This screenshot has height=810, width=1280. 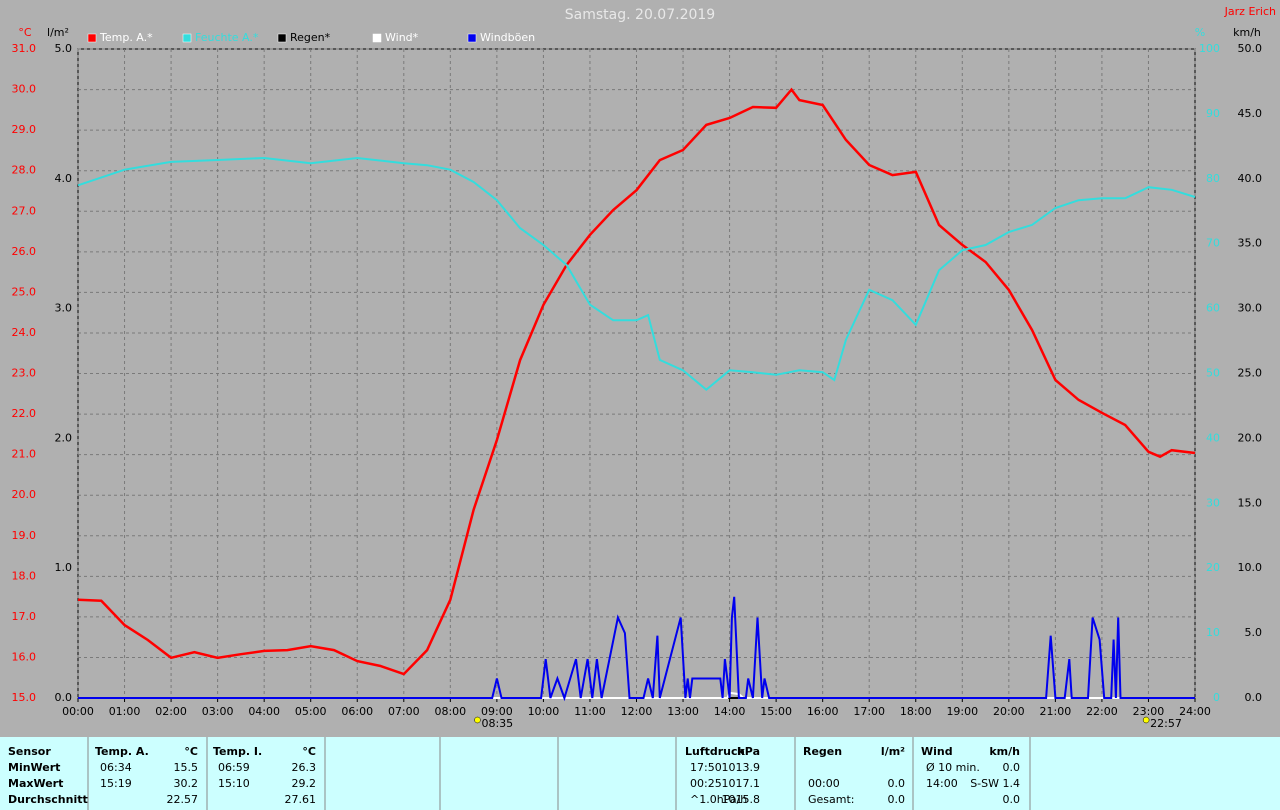 What do you see at coordinates (1254, 697) in the screenshot?
I see `y-tick-label: 0.0` at bounding box center [1254, 697].